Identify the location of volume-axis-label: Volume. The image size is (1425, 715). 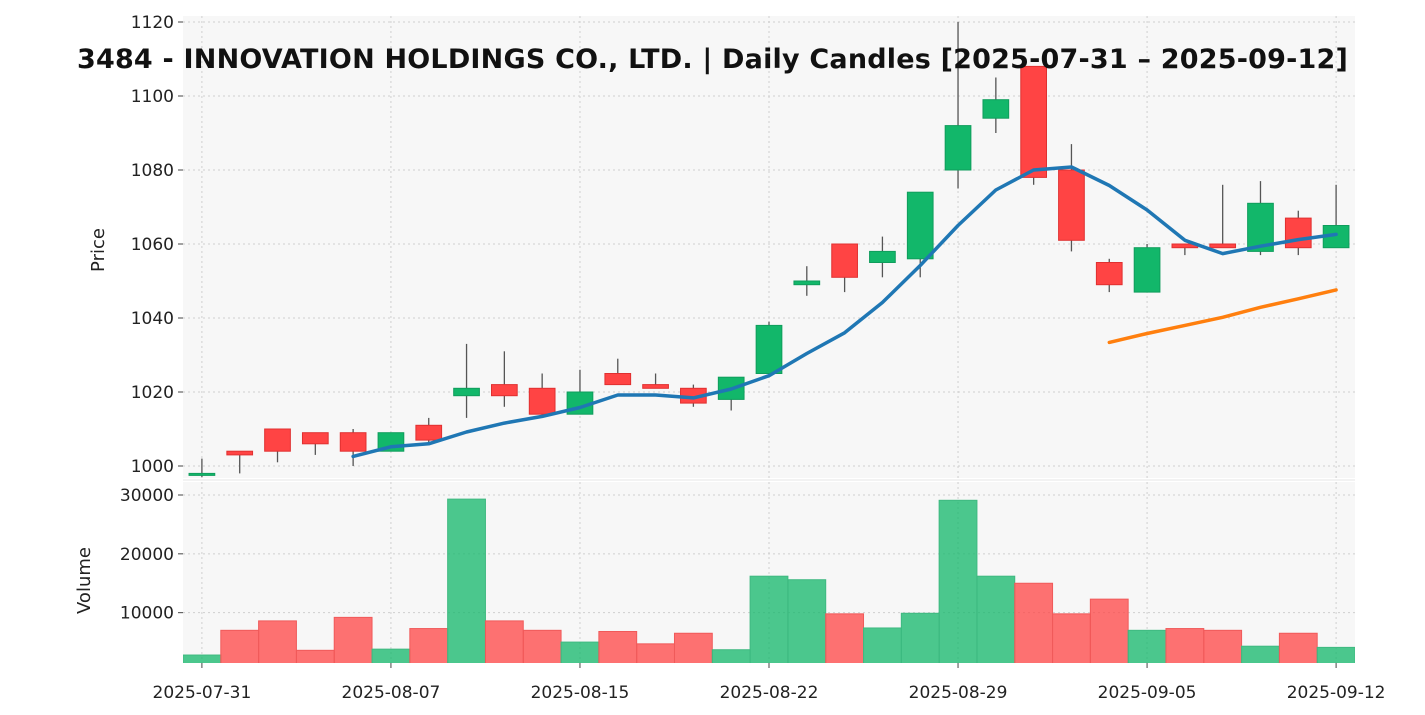
(84, 580).